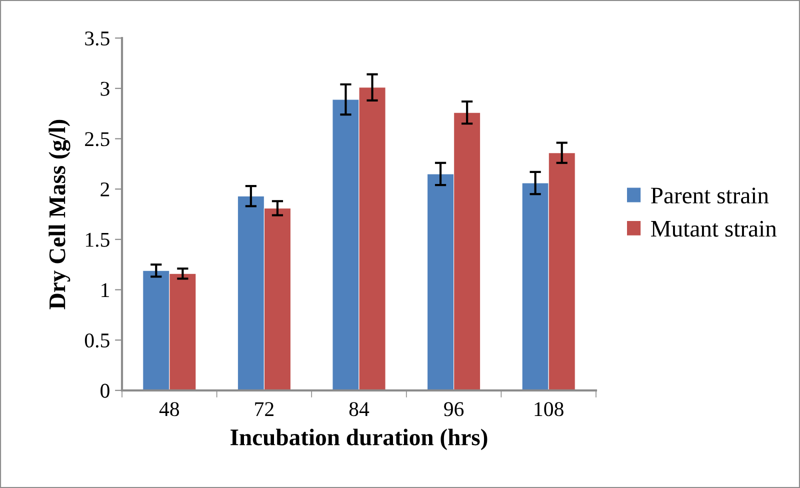  What do you see at coordinates (59, 215) in the screenshot?
I see `y-axis-title: Dry Cell Mass (g/l)` at bounding box center [59, 215].